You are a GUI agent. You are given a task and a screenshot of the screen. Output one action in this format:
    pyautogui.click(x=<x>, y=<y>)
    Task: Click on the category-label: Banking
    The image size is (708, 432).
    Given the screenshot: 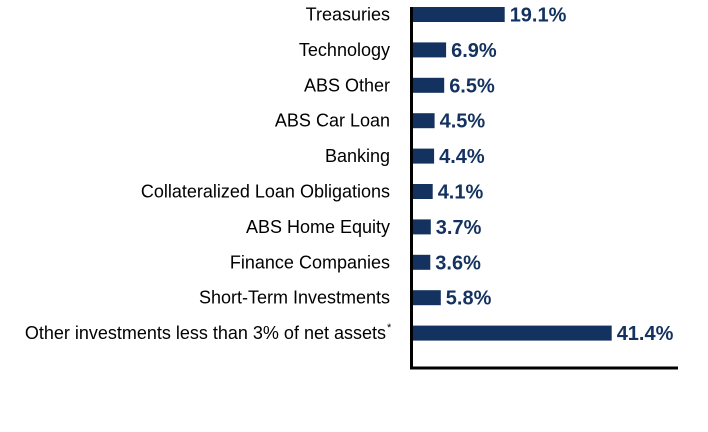 What is the action you would take?
    pyautogui.click(x=357, y=156)
    